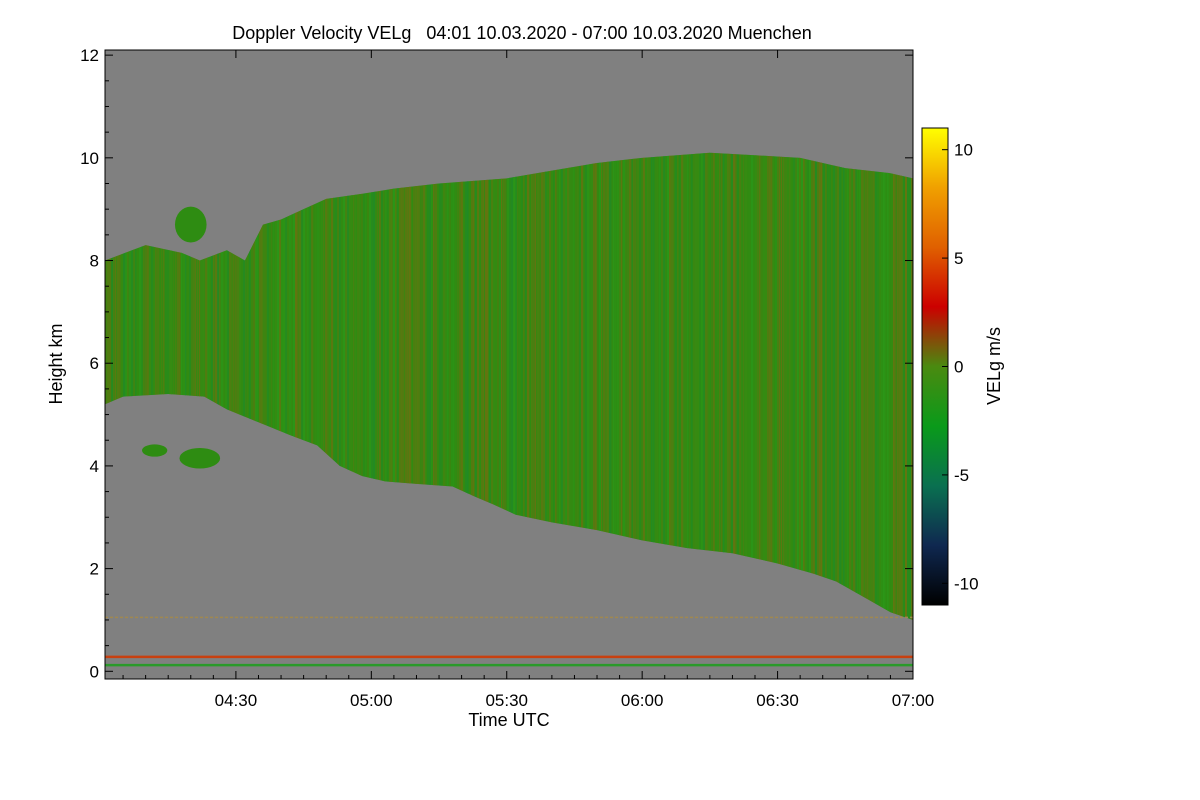 This screenshot has width=1200, height=800. Describe the element at coordinates (94, 671) in the screenshot. I see `y-tick-label: 0` at that location.